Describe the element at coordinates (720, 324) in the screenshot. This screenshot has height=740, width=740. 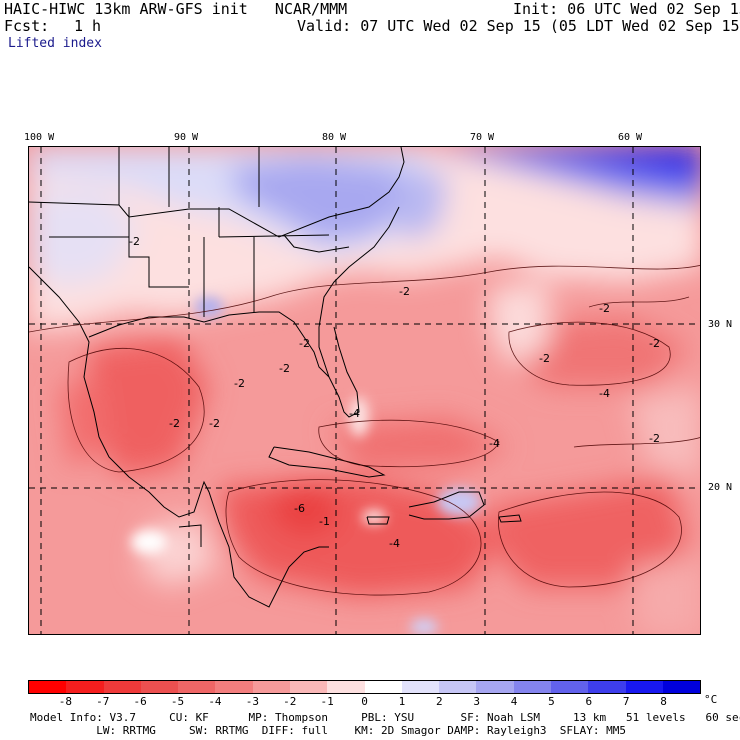
I see `lat-label-30n: 30 N` at that location.